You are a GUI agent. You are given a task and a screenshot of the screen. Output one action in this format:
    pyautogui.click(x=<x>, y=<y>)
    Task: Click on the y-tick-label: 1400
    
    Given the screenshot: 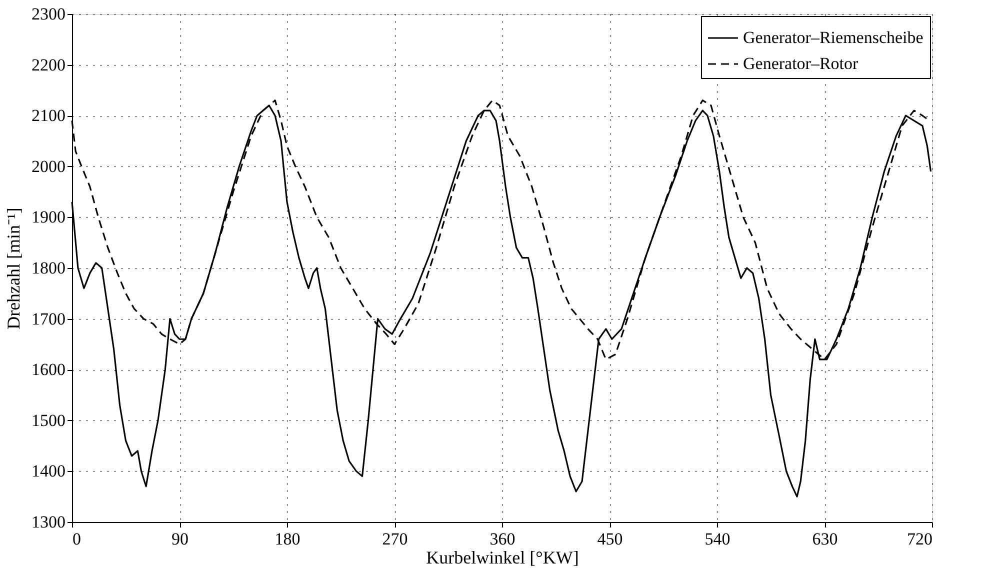 What is the action you would take?
    pyautogui.click(x=49, y=471)
    